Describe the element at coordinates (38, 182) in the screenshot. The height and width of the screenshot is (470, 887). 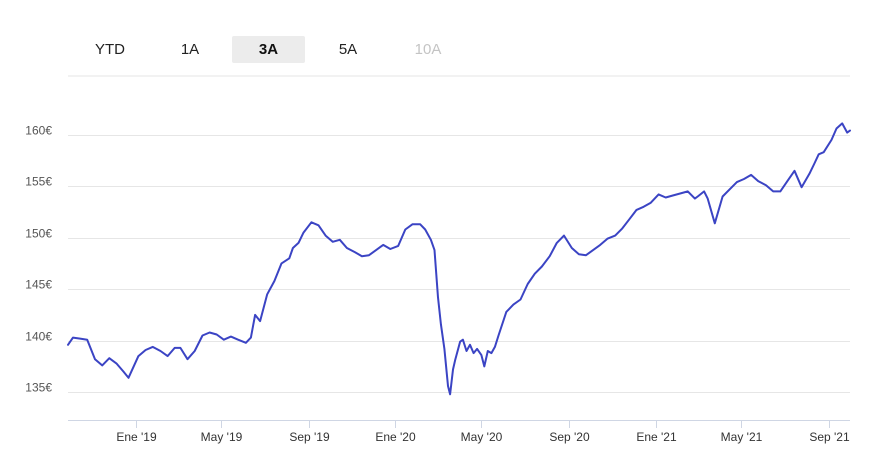
I see `y-tick-label: 155€` at that location.